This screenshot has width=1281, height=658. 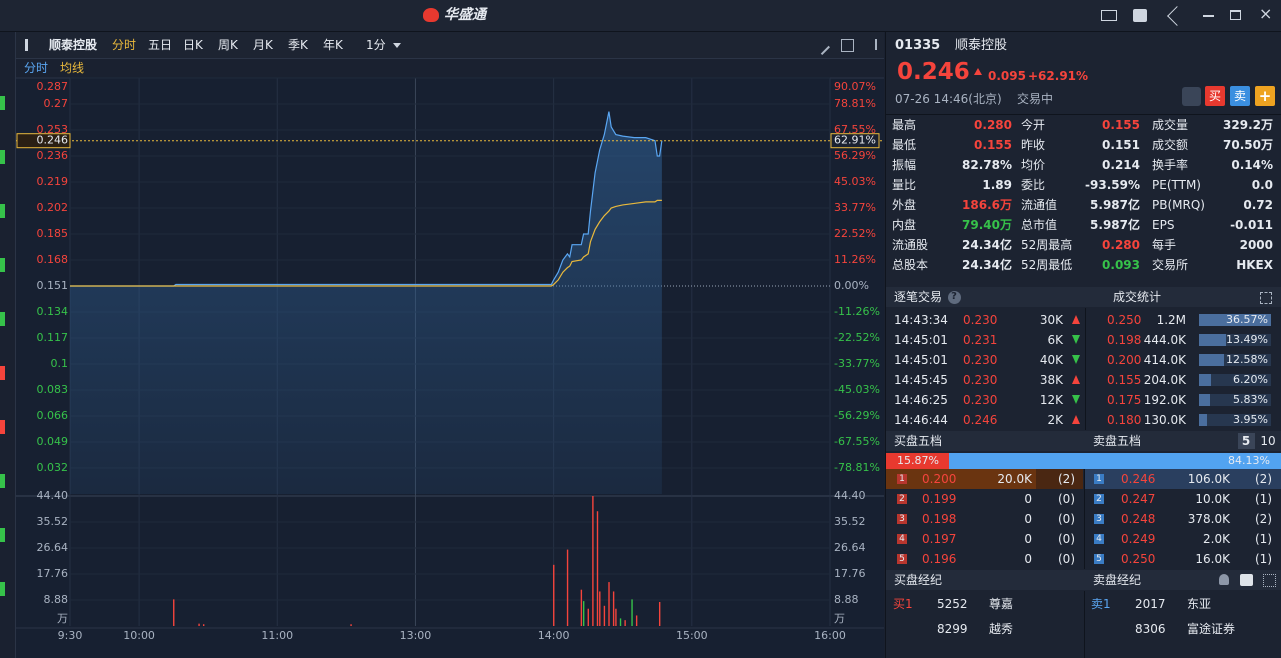 What do you see at coordinates (1033, 145) in the screenshot?
I see `stat-label: 昨收` at bounding box center [1033, 145].